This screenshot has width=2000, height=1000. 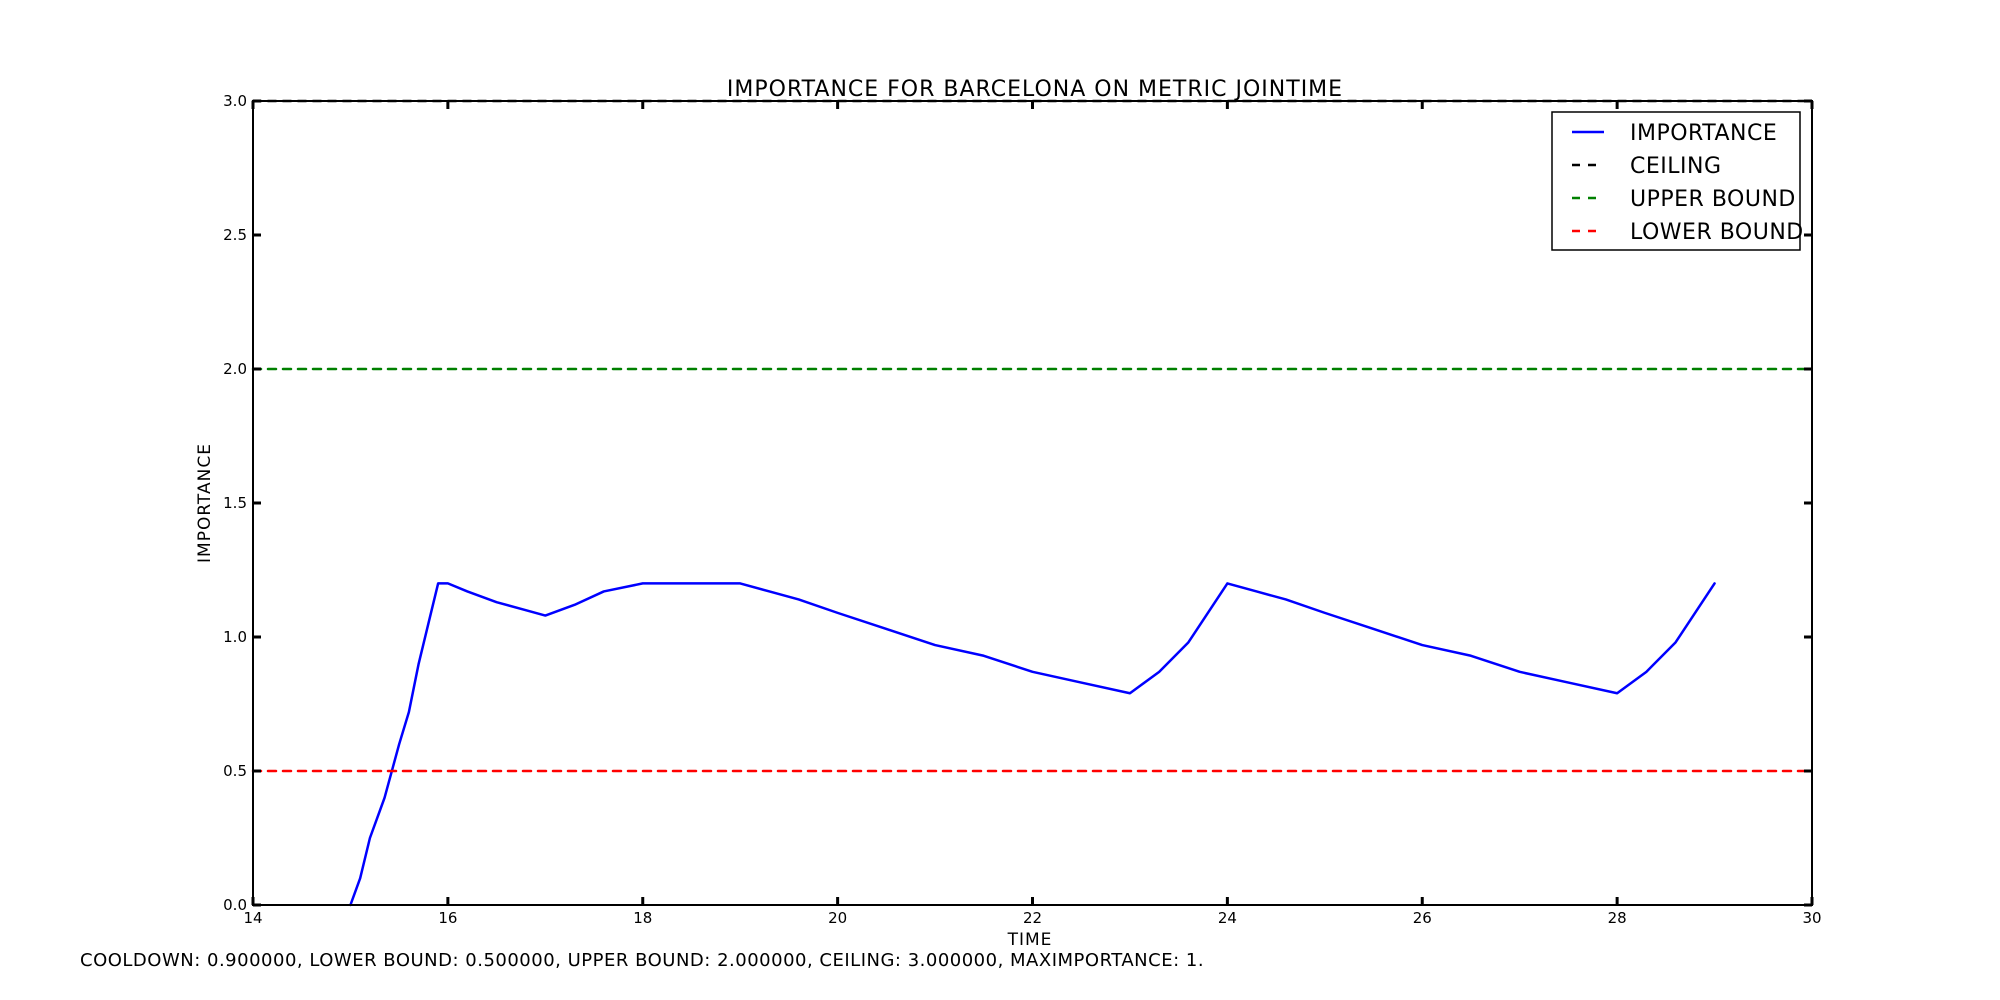 I want to click on y-tick-label: 2.0, so click(x=235, y=369).